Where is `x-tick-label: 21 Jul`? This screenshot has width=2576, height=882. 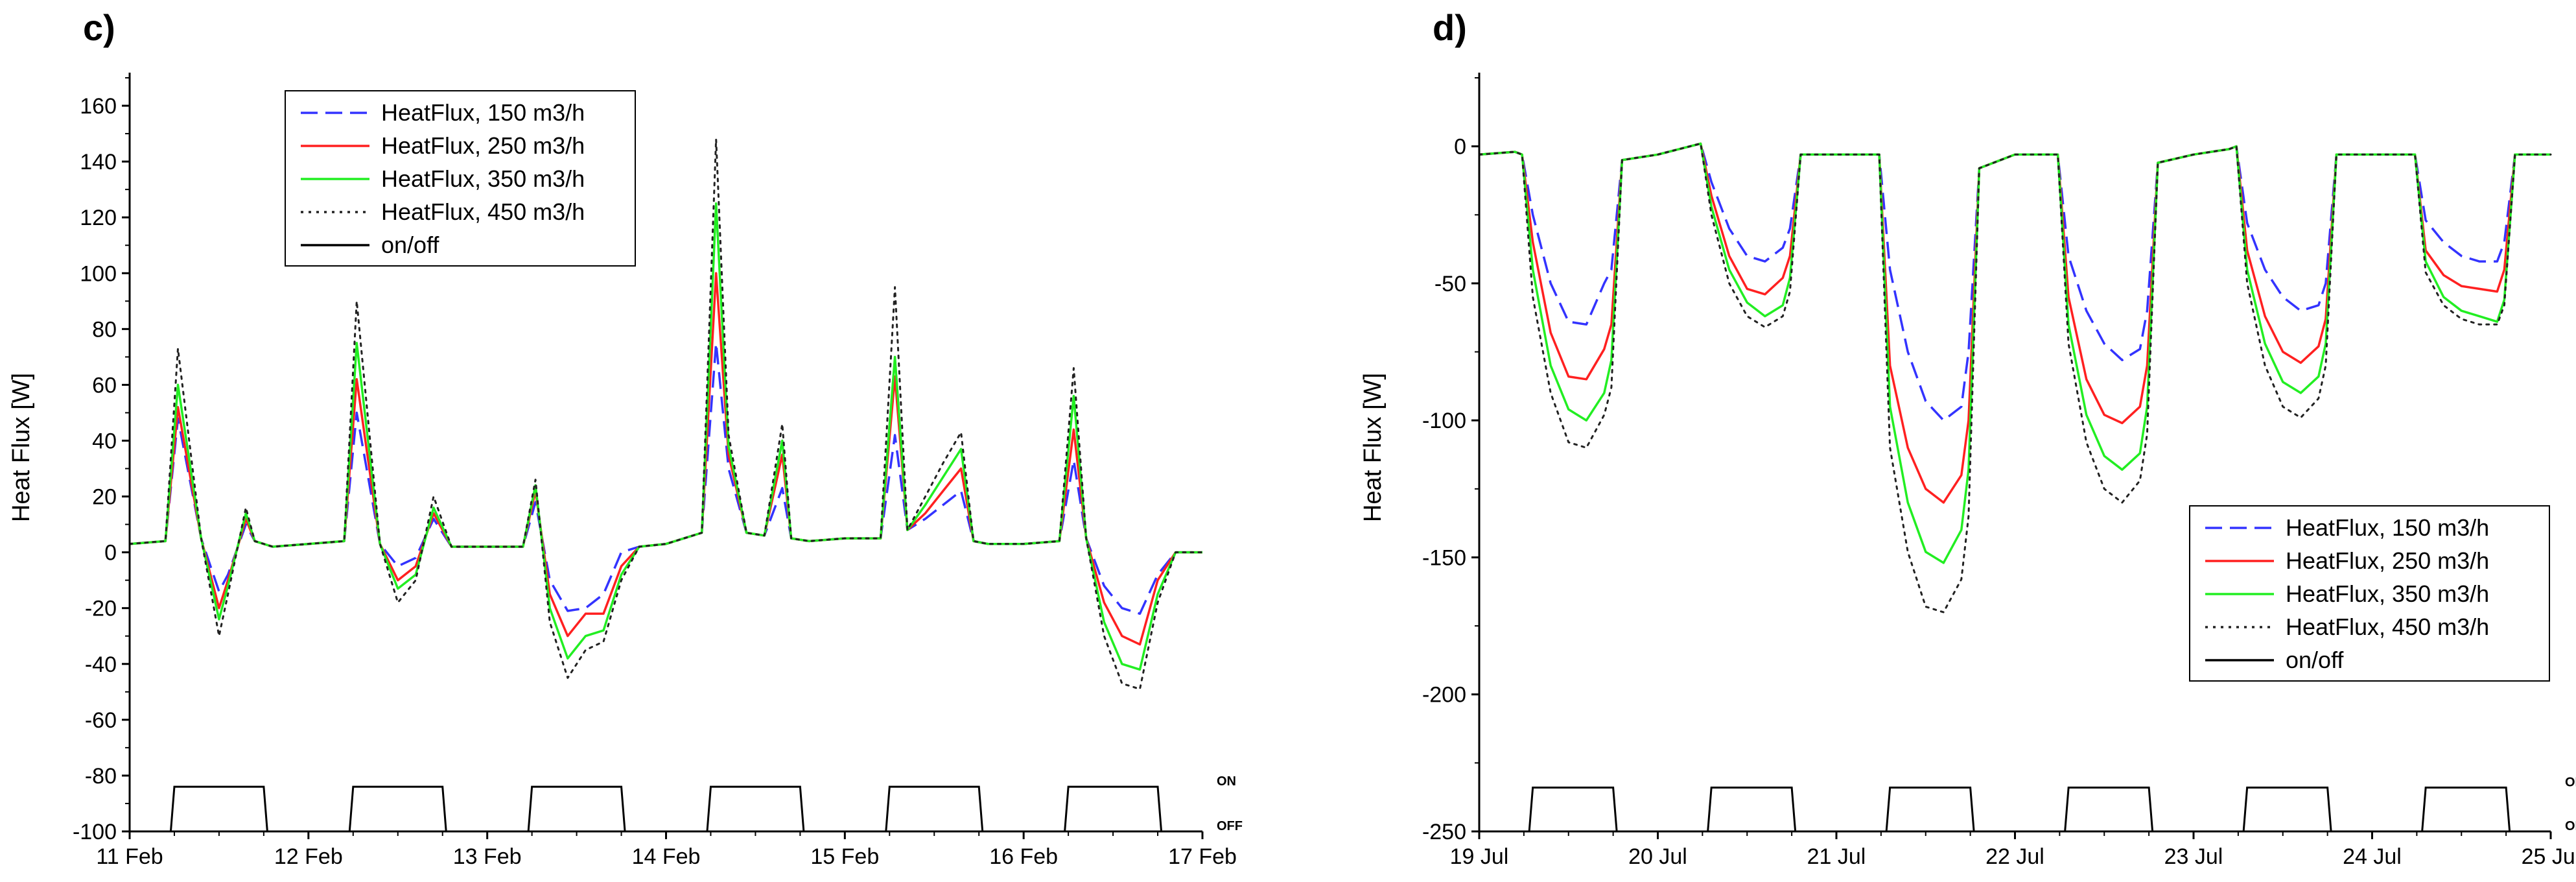 x-tick-label: 21 Jul is located at coordinates (1836, 857).